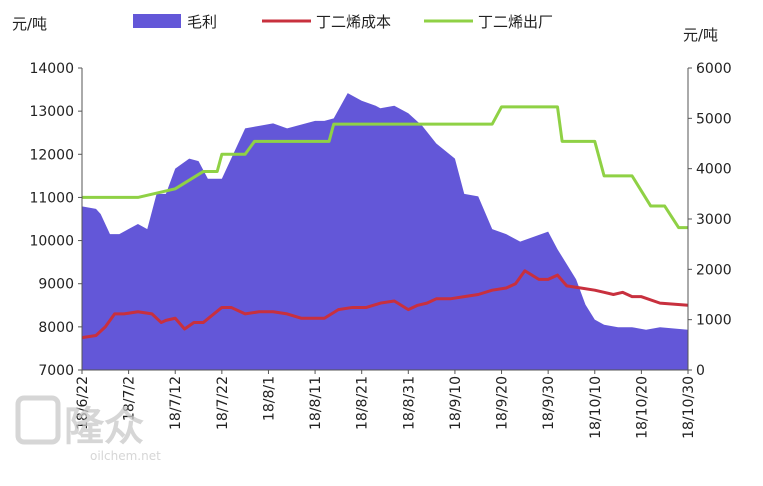 This screenshot has width=763, height=486. I want to click on right-tick-label: 2000, so click(714, 270).